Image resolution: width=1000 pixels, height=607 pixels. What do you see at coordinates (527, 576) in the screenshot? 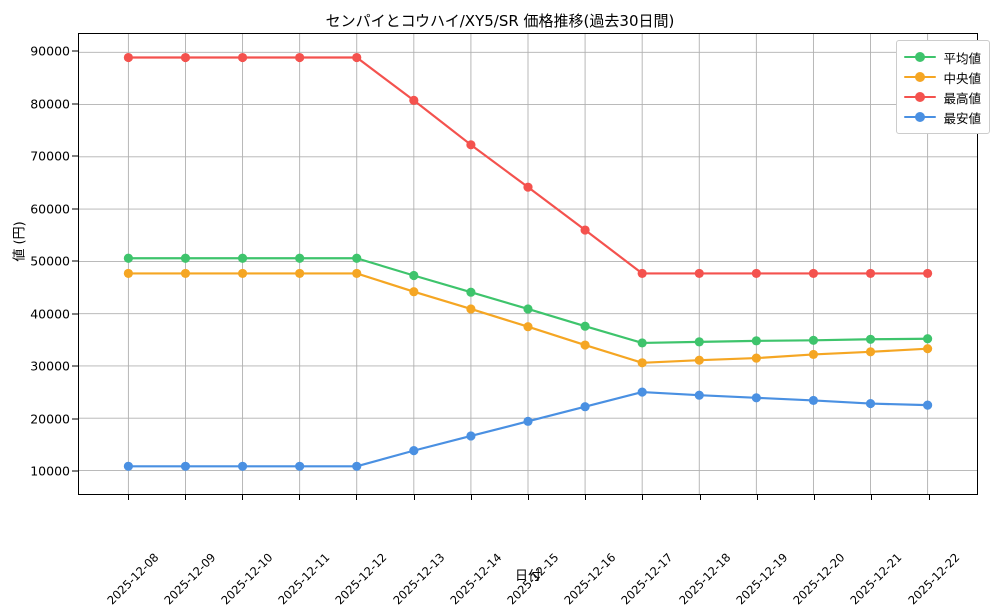
I see `x-axis-label: 日付` at bounding box center [527, 576].